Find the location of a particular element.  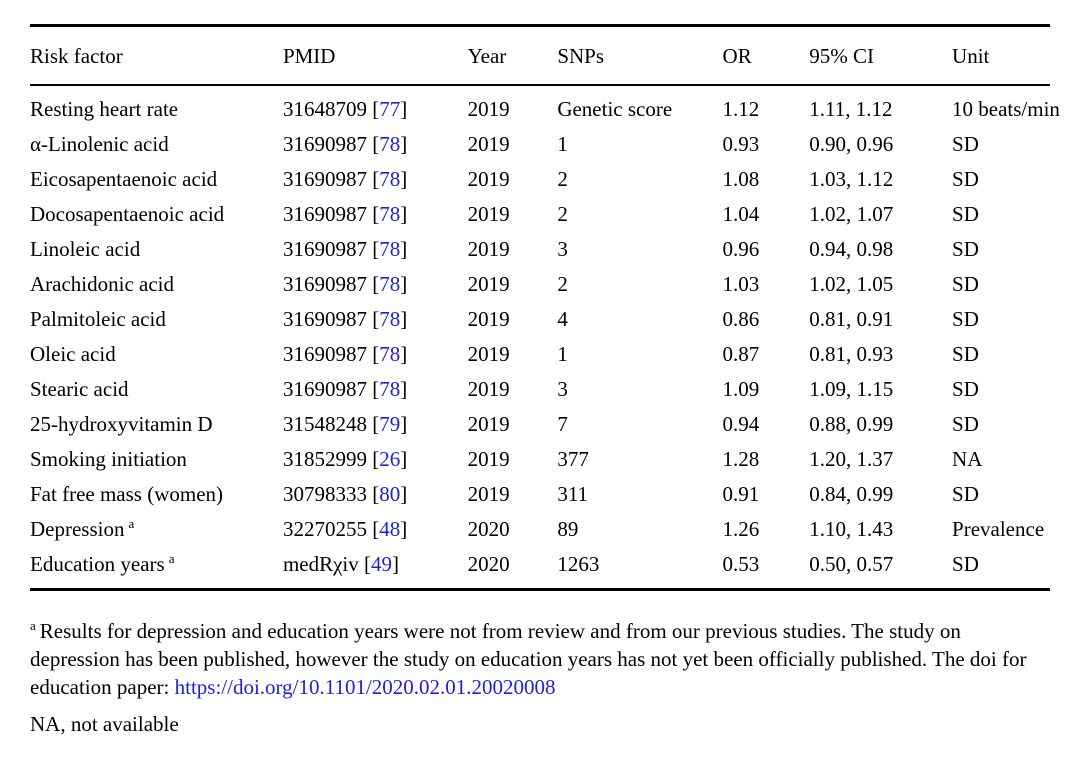

cell-risk-factor: Smoking initiation is located at coordinates (156, 459).